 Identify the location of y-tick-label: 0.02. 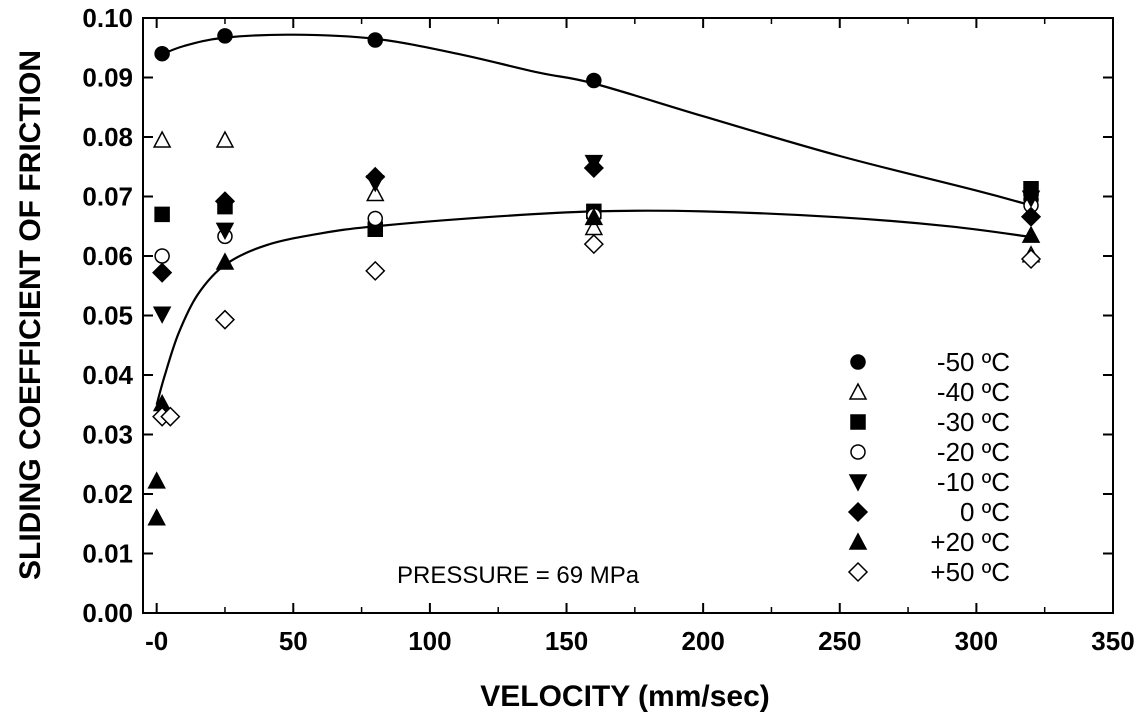
(107, 494).